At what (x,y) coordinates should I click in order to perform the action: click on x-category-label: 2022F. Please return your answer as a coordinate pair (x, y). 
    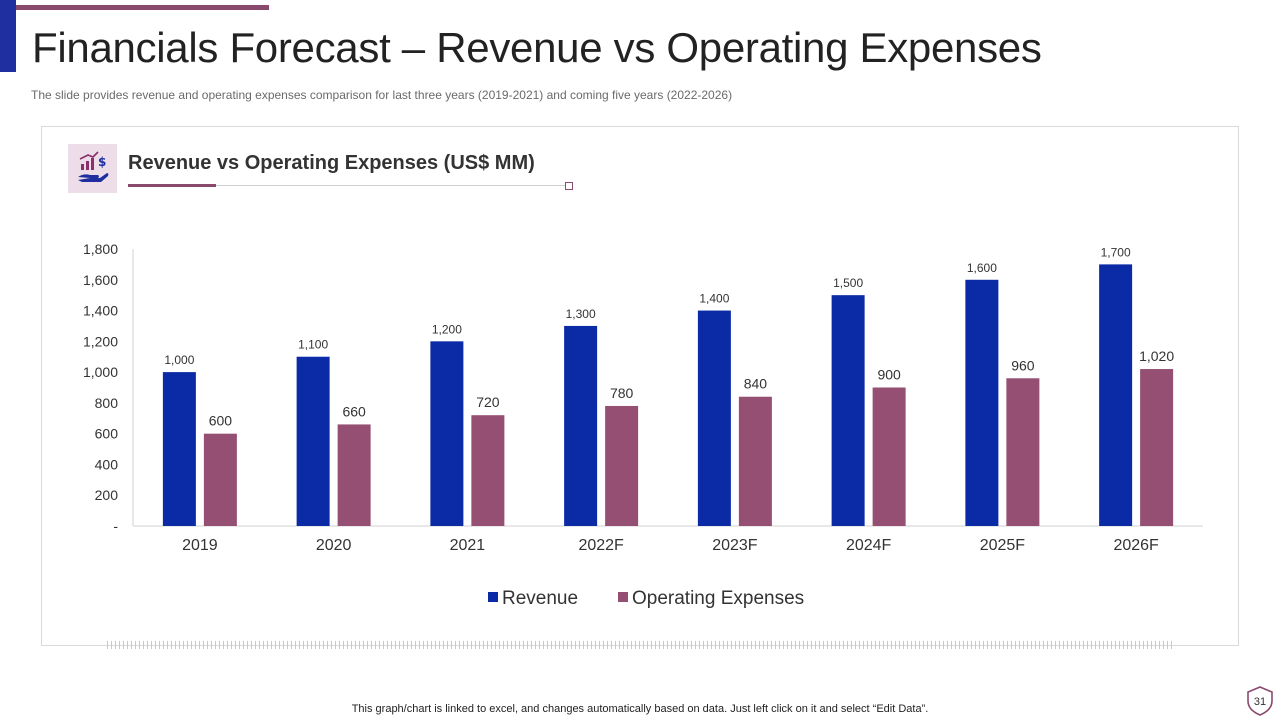
    Looking at the image, I should click on (601, 545).